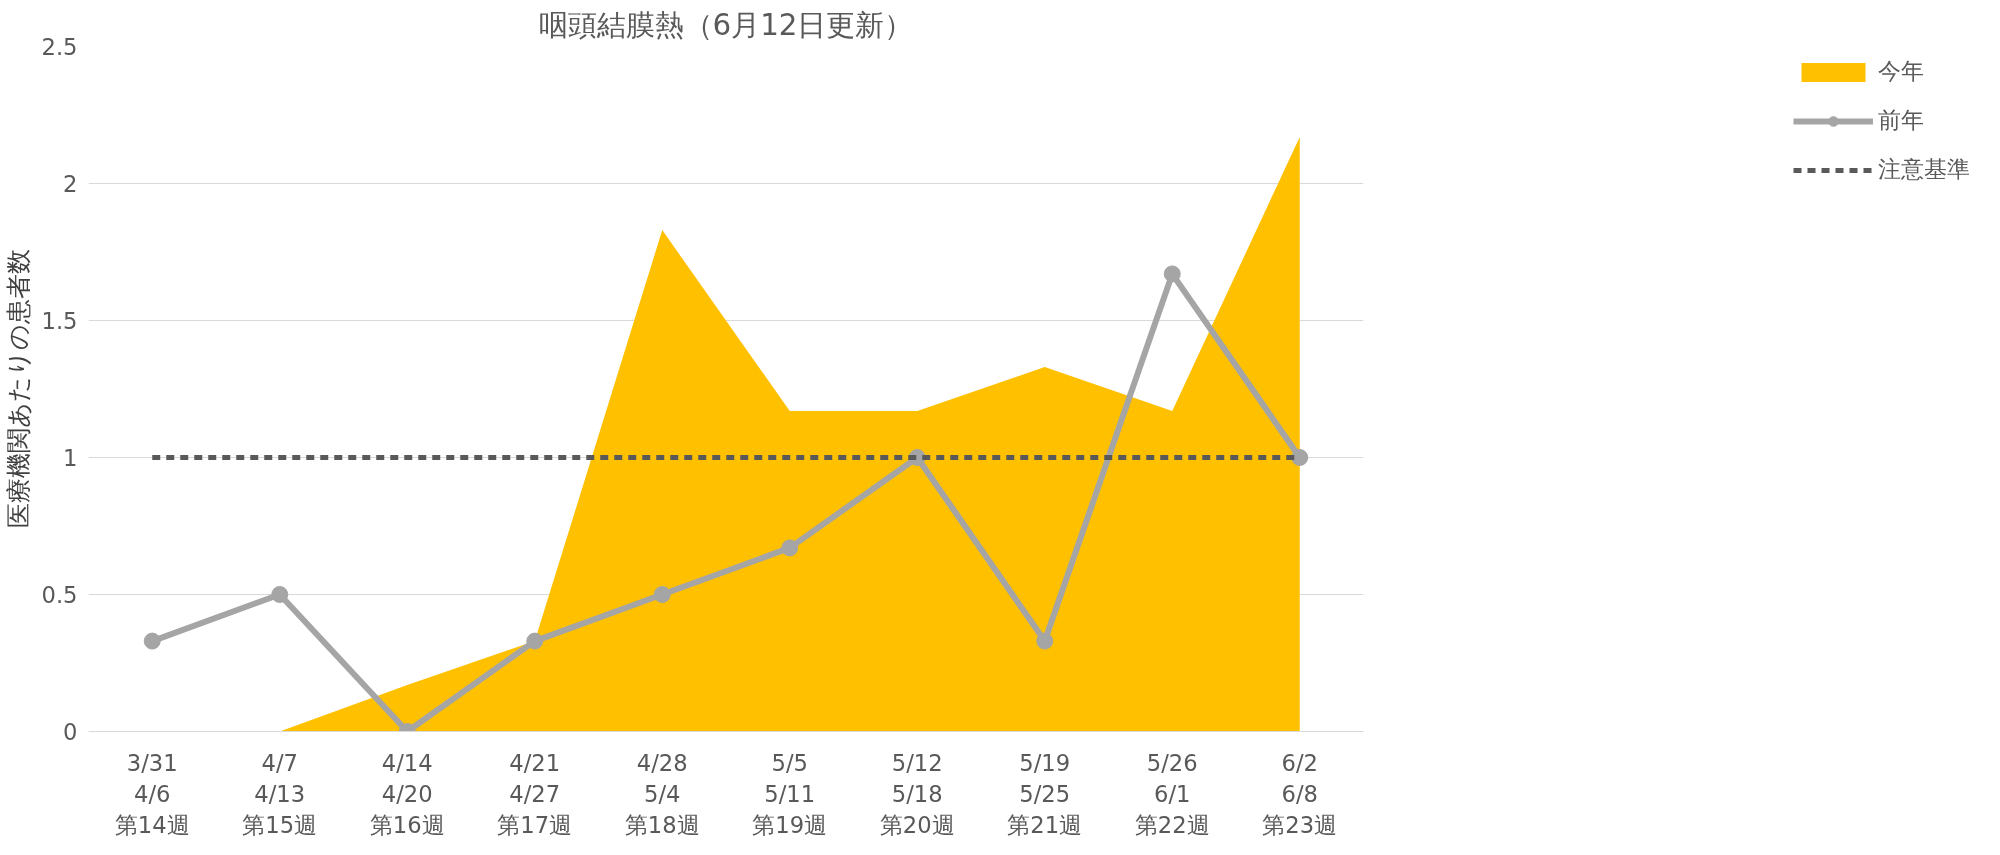 The height and width of the screenshot is (855, 2000). I want to click on y-tick-label: 0, so click(70, 732).